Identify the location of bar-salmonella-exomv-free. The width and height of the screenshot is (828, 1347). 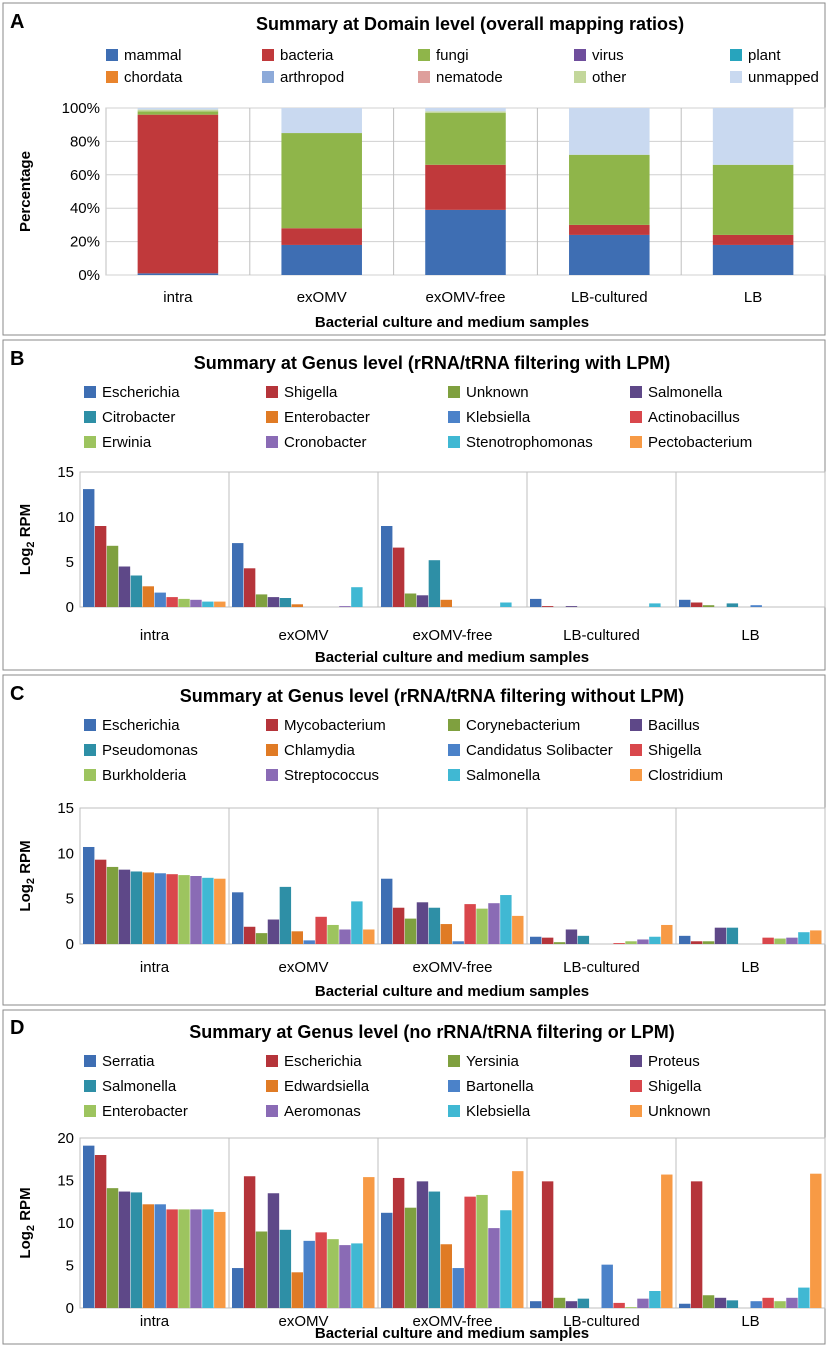
(506, 919).